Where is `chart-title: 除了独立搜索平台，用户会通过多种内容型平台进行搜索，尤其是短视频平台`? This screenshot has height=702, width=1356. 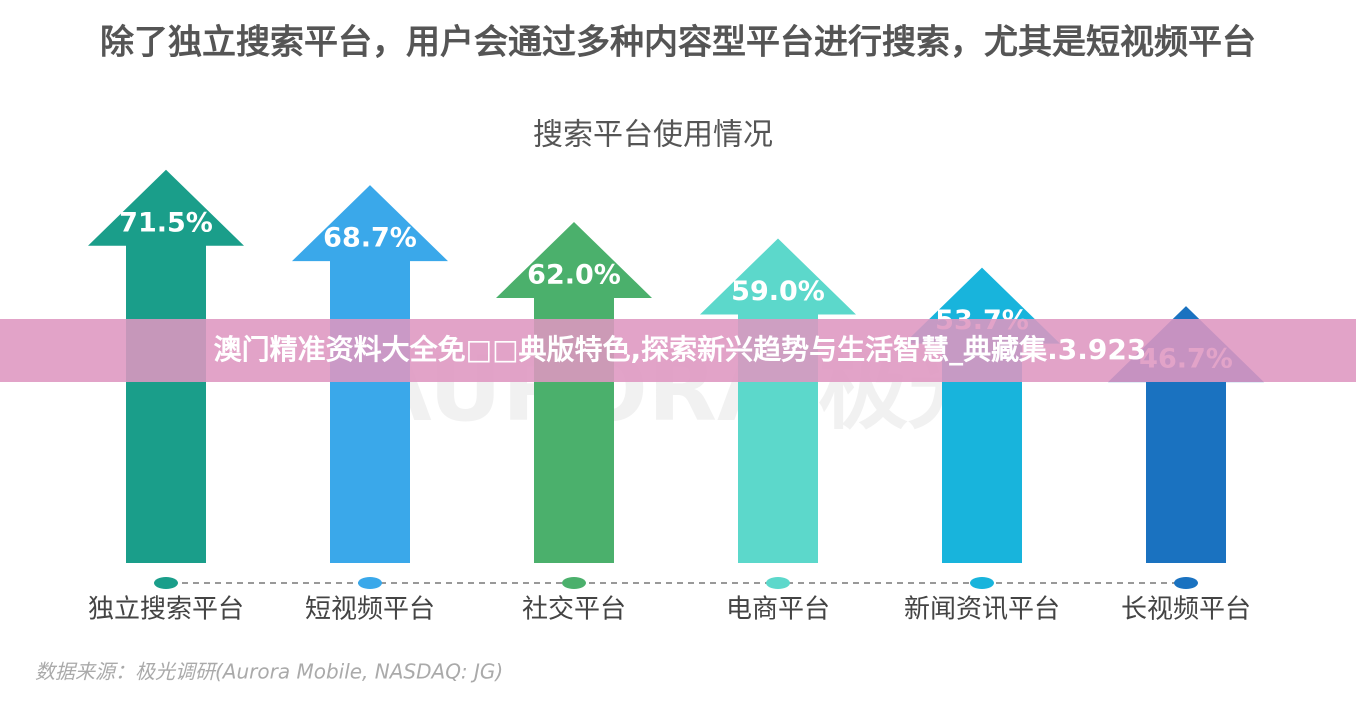 chart-title: 除了独立搜索平台，用户会通过多种内容型平台进行搜索，尤其是短视频平台 is located at coordinates (678, 43).